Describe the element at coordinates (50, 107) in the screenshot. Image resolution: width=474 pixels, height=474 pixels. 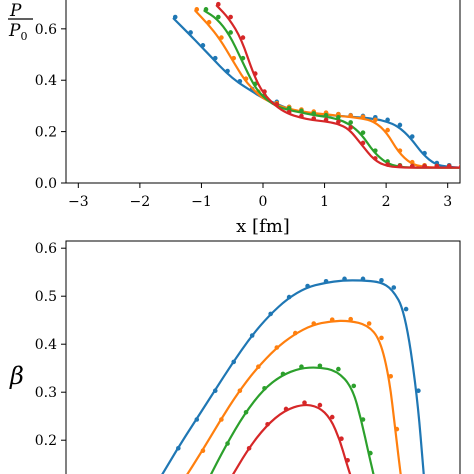
I see `pressure-y-axis-ticks: 0.0 0.2 0.4 0.6` at that location.